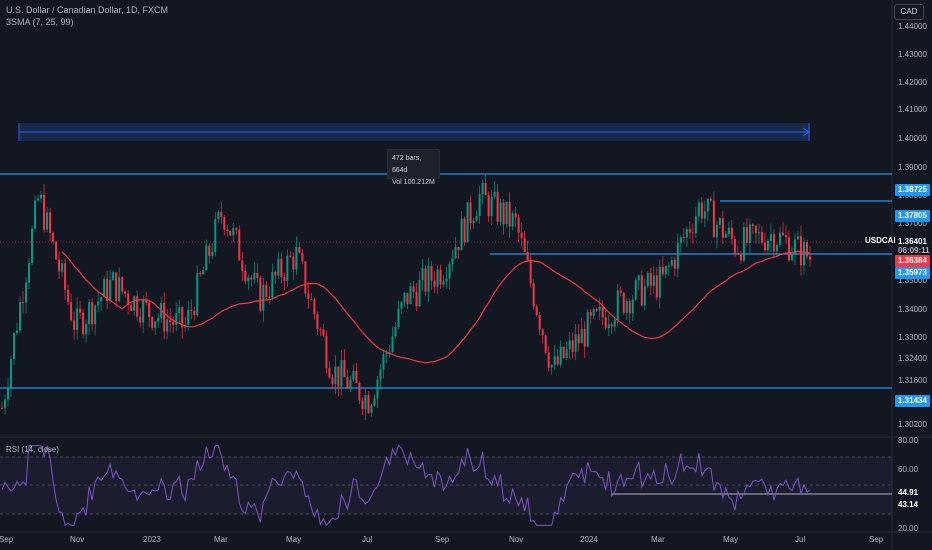  Describe the element at coordinates (40, 22) in the screenshot. I see `indicator-legend: 3SMA (7, 25, 99)` at that location.